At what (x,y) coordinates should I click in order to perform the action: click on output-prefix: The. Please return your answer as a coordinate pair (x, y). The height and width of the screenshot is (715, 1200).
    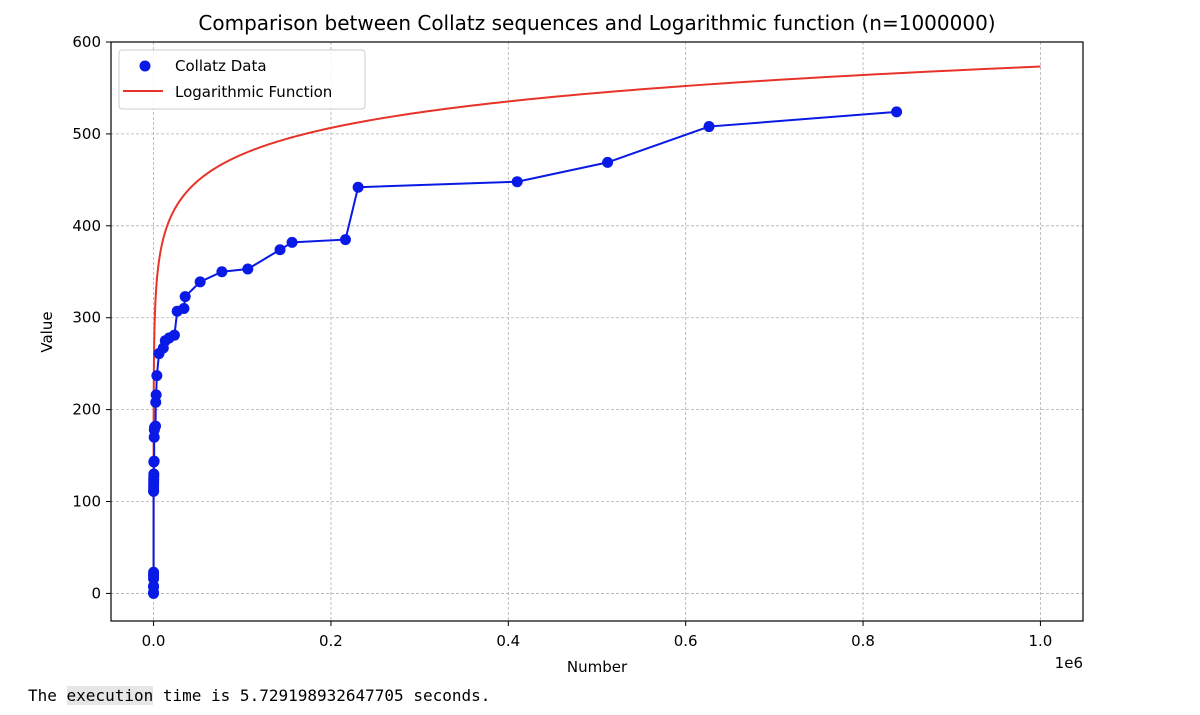
    Looking at the image, I should click on (47, 695).